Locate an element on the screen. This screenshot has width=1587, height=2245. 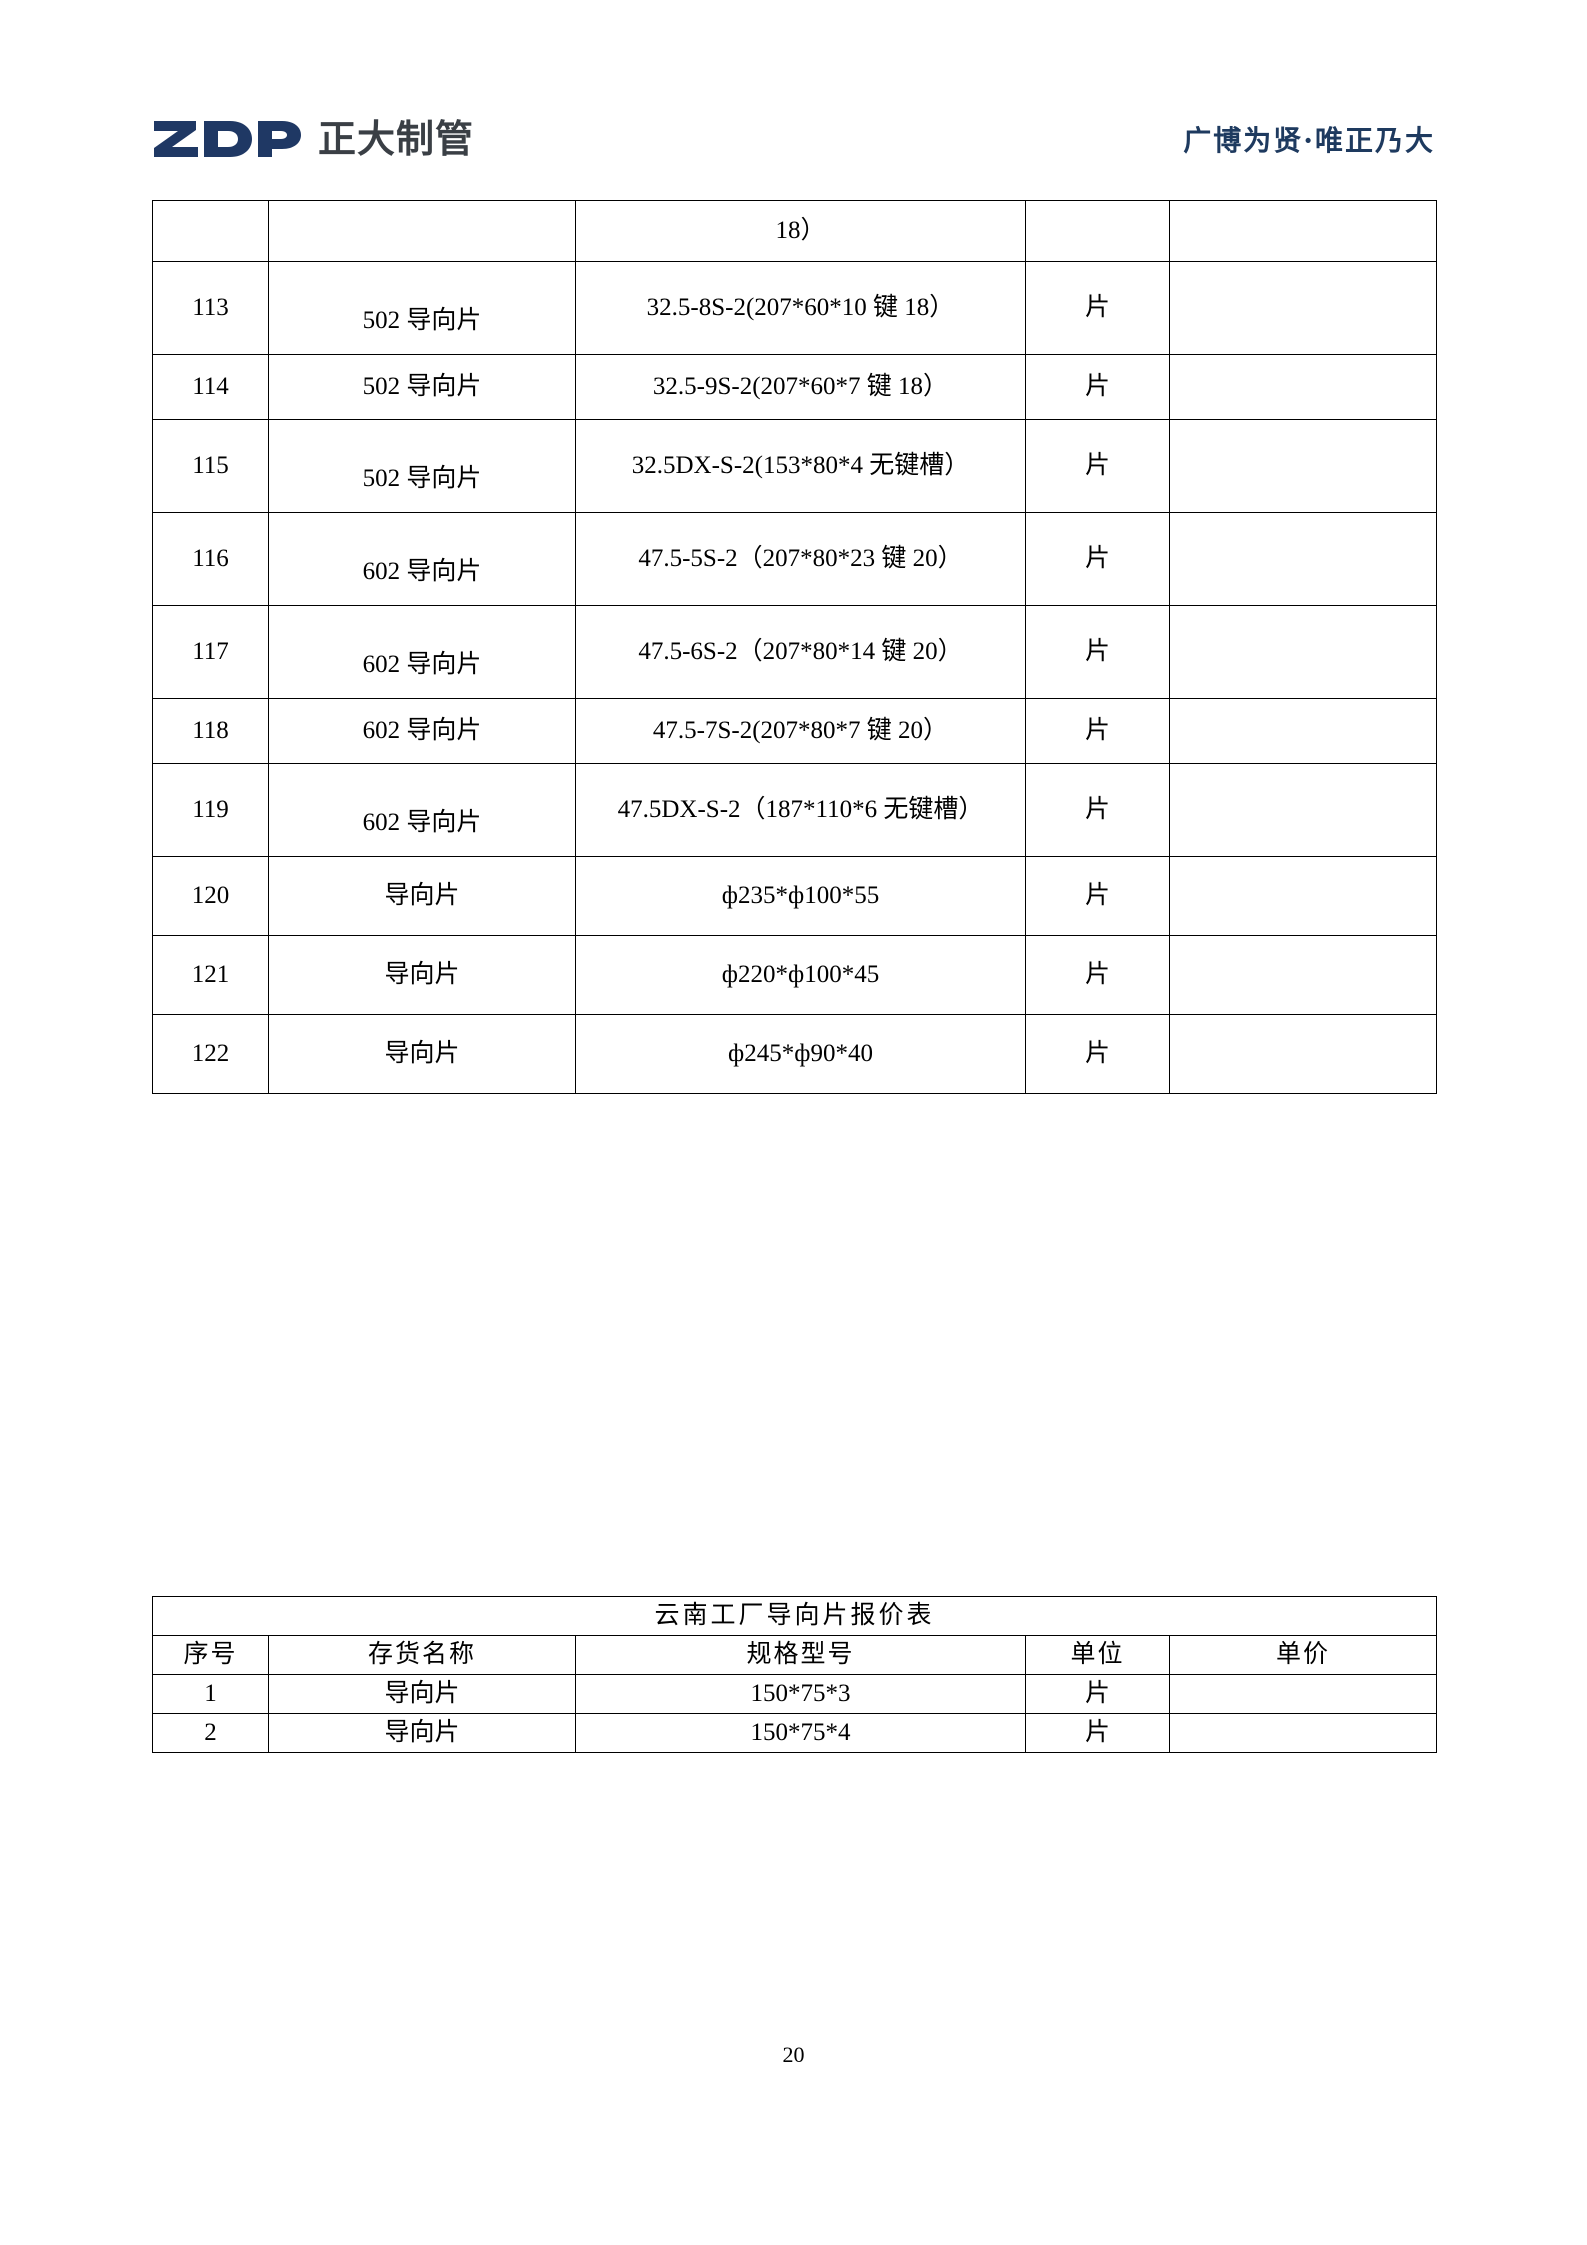
cell-spec: 47.5DX-S-2（187*110*6 无键槽） is located at coordinates (800, 810).